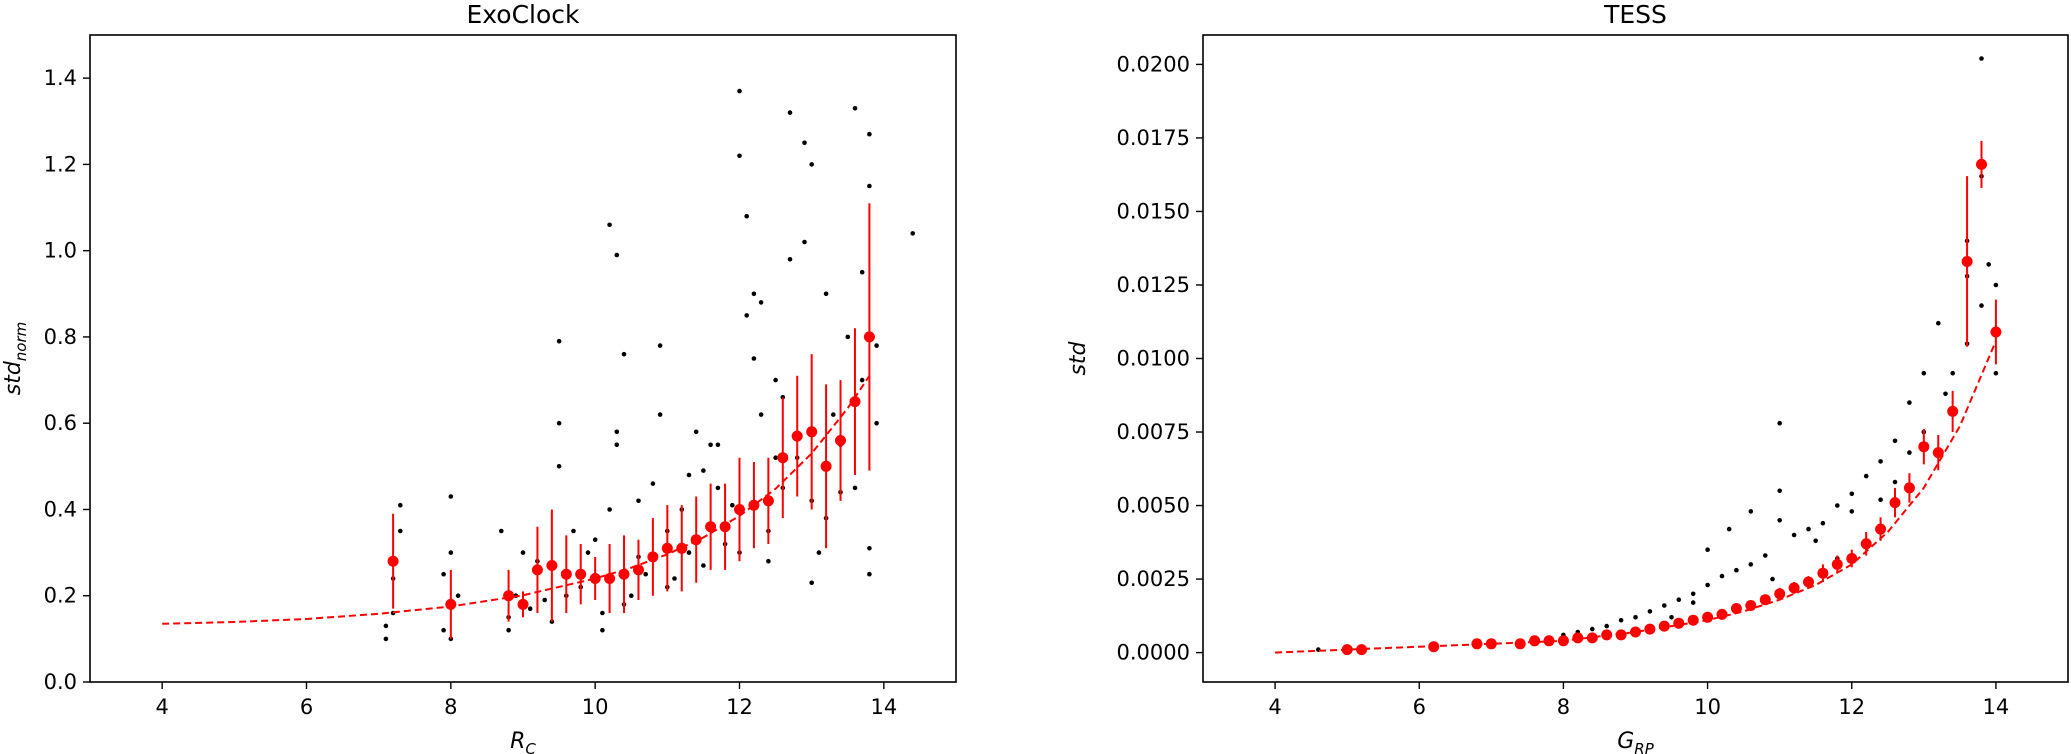 The height and width of the screenshot is (754, 2071). Describe the element at coordinates (1153, 432) in the screenshot. I see `y-tick-label: 0.0075` at that location.